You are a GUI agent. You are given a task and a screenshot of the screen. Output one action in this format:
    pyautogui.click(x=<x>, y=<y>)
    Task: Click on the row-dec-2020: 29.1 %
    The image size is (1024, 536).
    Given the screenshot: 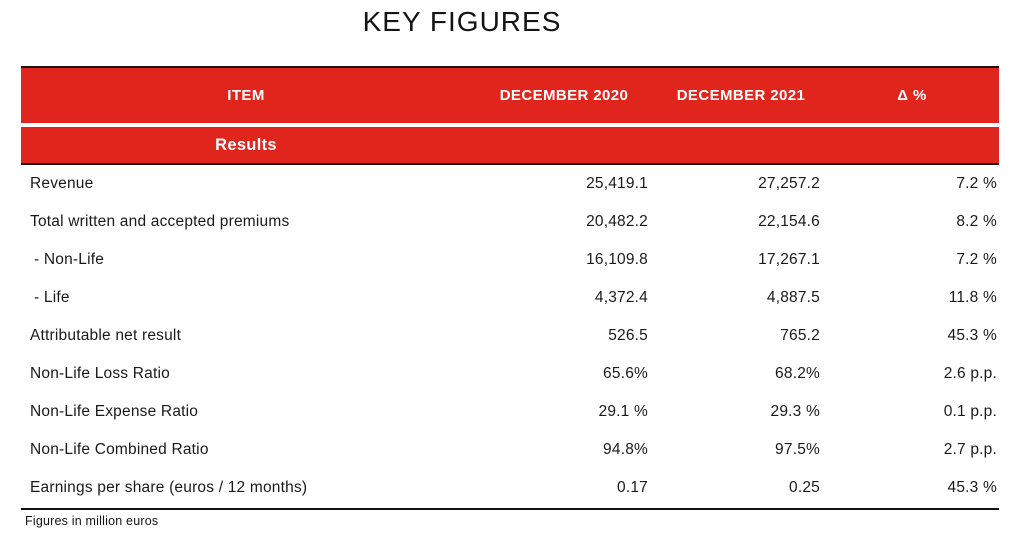 What is the action you would take?
    pyautogui.click(x=623, y=411)
    